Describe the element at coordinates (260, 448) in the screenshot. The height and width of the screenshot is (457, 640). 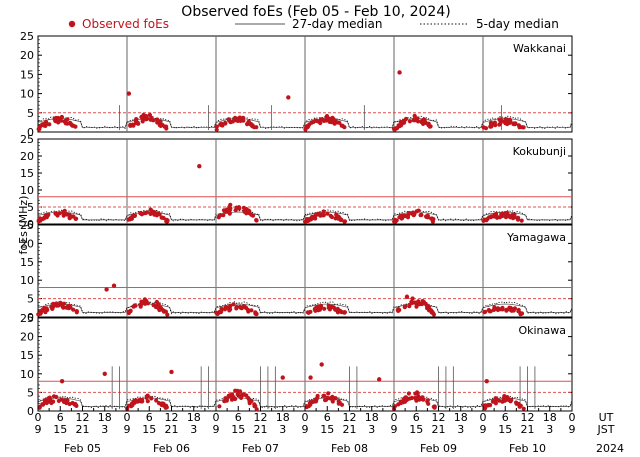
I see `x-day-label: Feb 07` at that location.